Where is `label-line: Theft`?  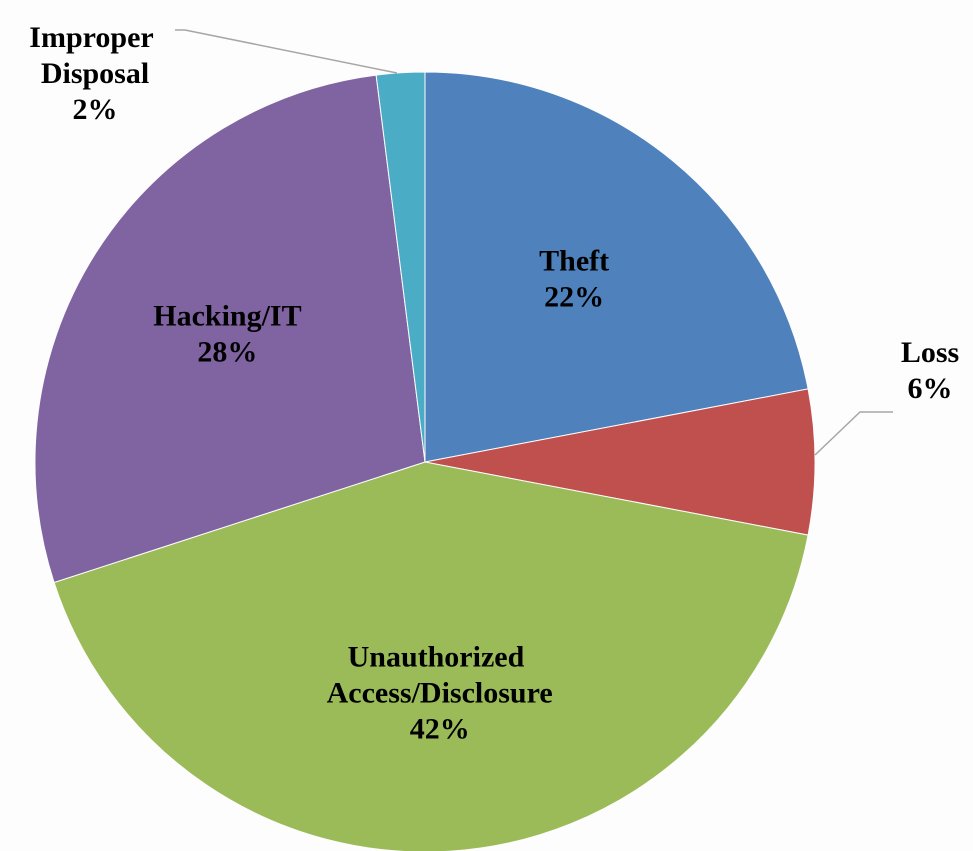
label-line: Theft is located at coordinates (574, 261).